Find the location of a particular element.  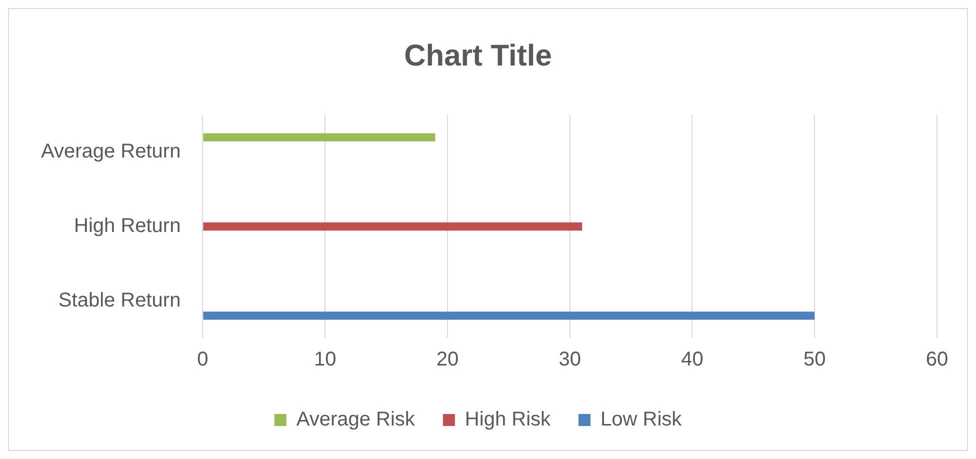

x-tick-label: 10 is located at coordinates (325, 359).